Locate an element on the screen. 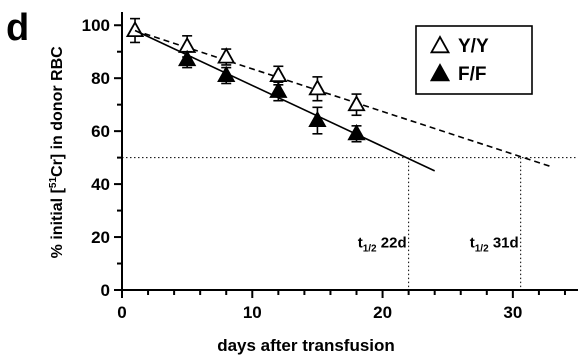  y-tick-label: 60 is located at coordinates (100, 131).